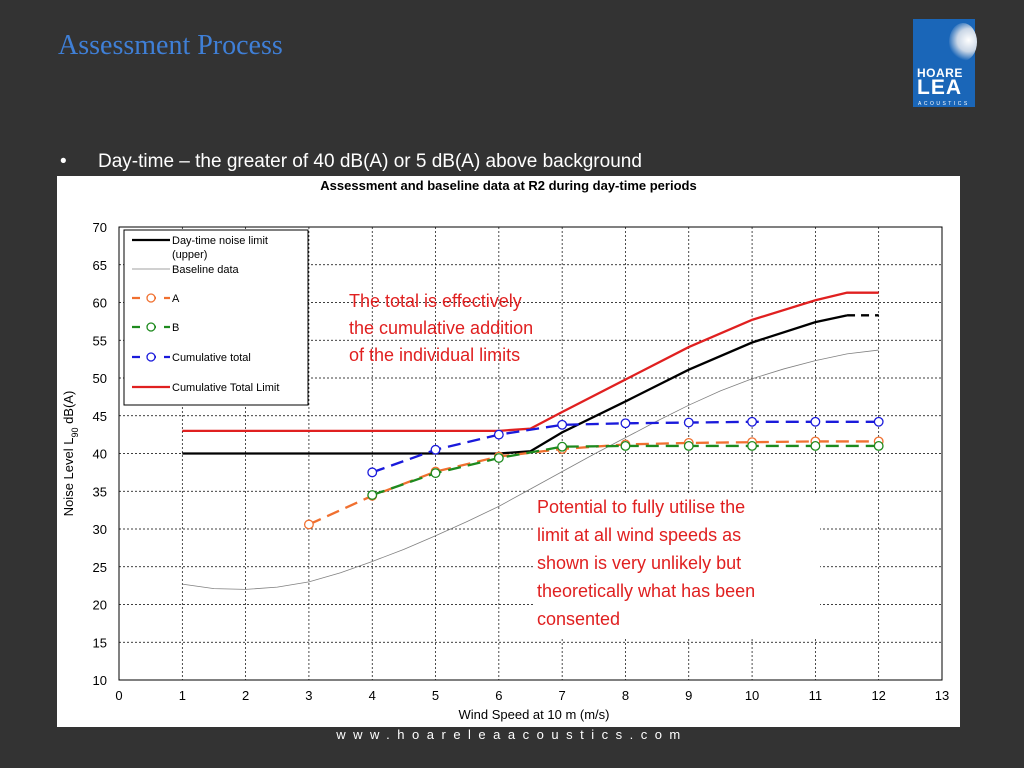  I want to click on annotation-line: the cumulative addition, so click(441, 328).